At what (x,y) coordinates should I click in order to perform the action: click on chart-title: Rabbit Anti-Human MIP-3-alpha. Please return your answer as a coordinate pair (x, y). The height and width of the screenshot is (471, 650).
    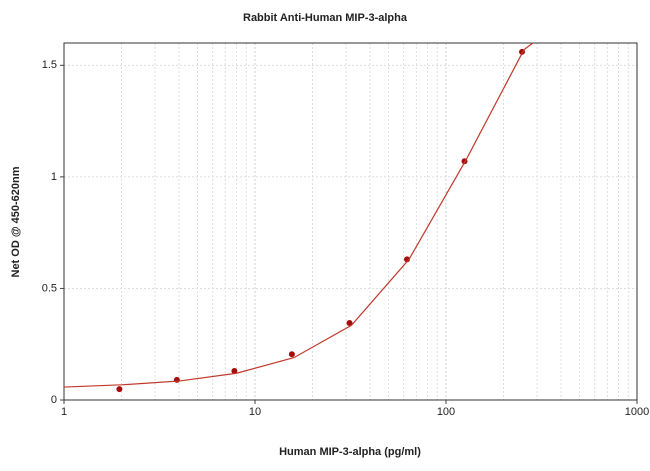
    Looking at the image, I should click on (325, 18).